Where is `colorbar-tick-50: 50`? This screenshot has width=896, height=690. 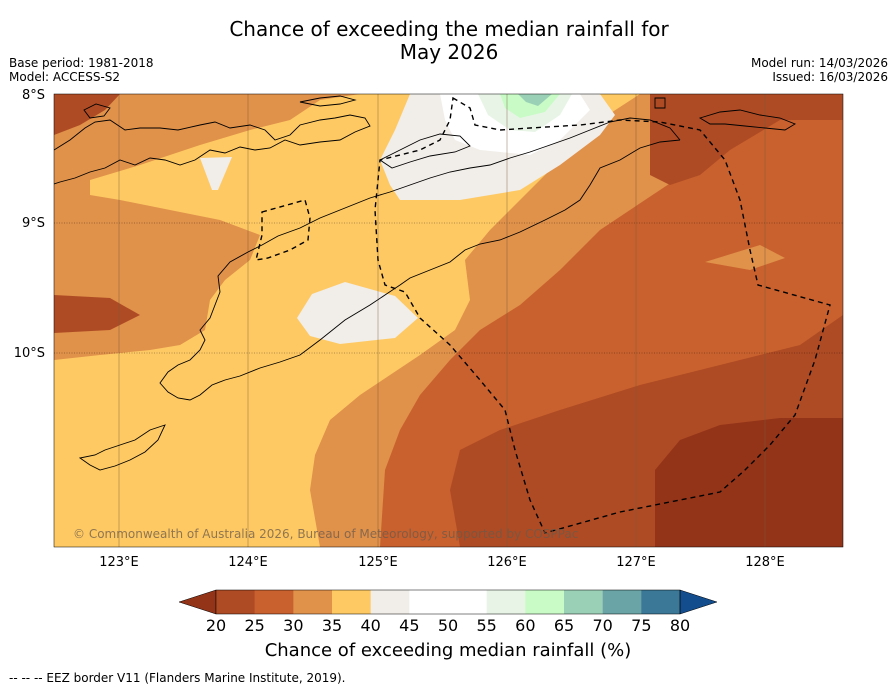
colorbar-tick-50: 50 is located at coordinates (448, 625).